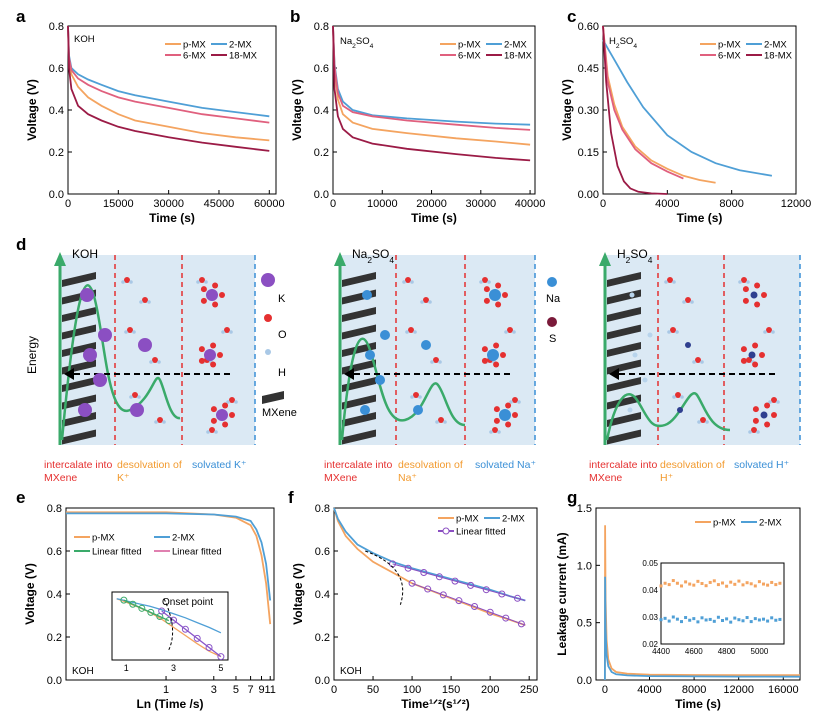 This screenshot has width=828, height=721. I want to click on inset-marker, so click(174, 620).